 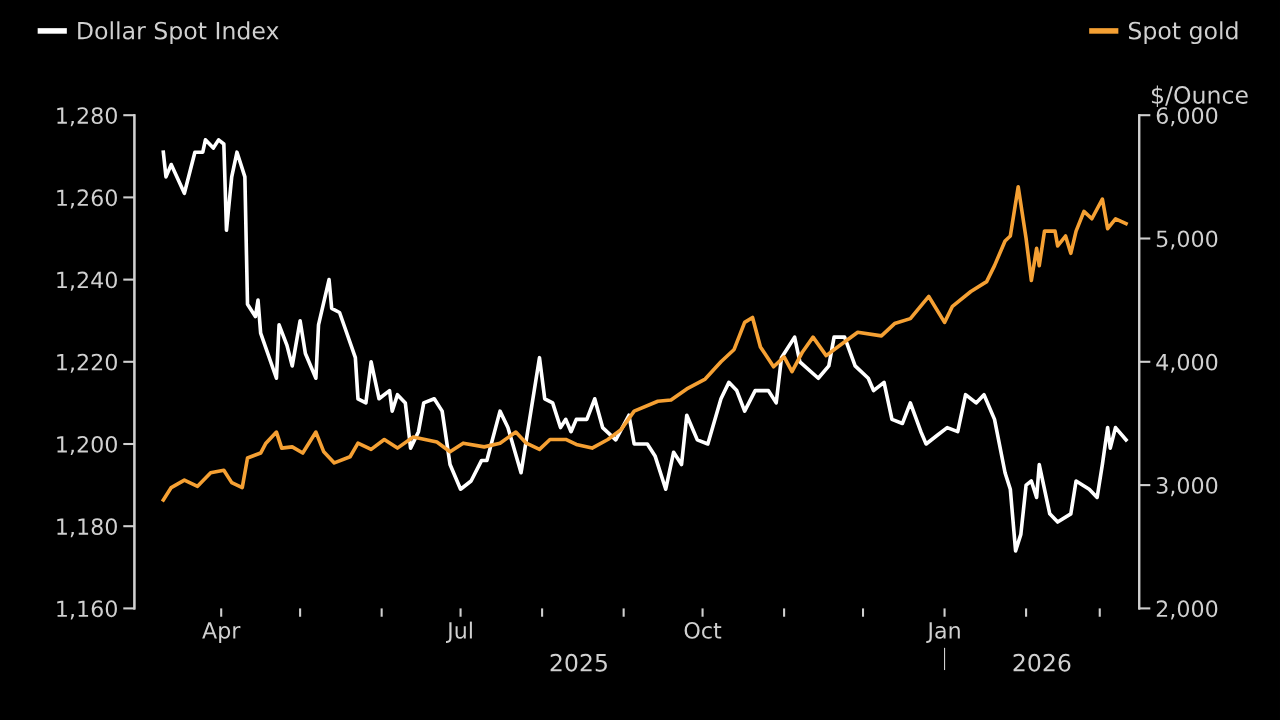 I want to click on x-tick-label: Jan, so click(x=943, y=632).